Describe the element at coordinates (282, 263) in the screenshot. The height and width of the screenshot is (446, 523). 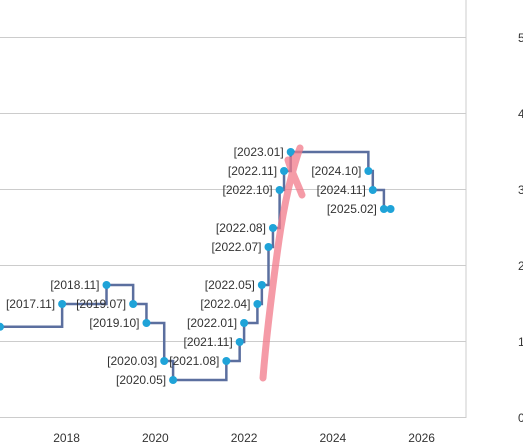
I see `hand-drawn-annotation-arrow` at that location.